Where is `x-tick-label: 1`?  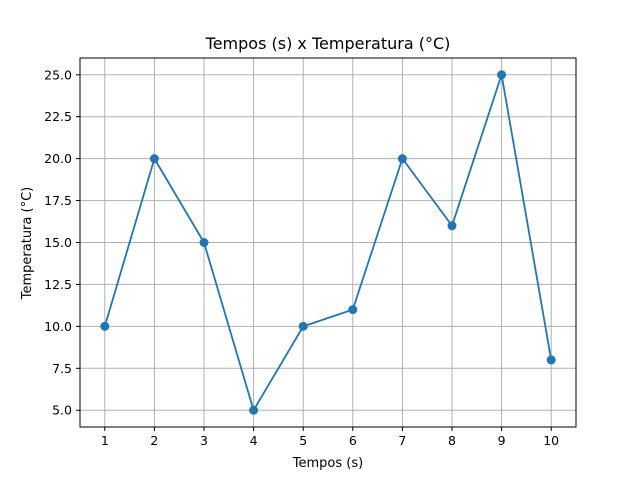 x-tick-label: 1 is located at coordinates (105, 440).